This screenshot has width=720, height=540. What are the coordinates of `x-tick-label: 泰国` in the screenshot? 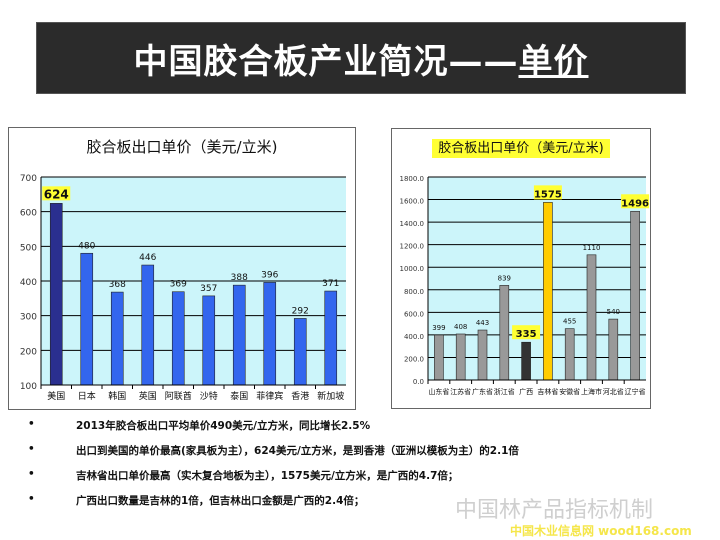 It's located at (239, 396).